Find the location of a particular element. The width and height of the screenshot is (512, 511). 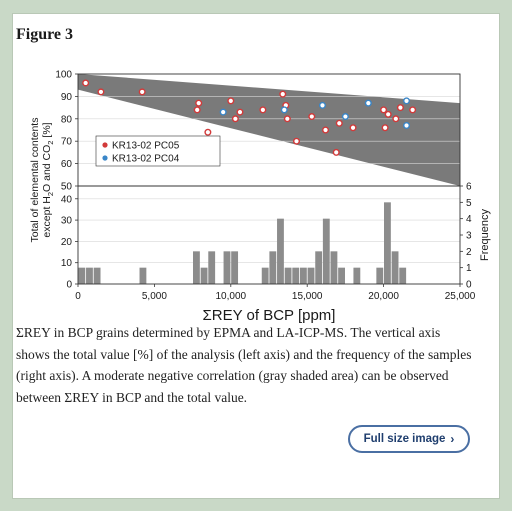

right-y-tick-label: 0 is located at coordinates (469, 285).